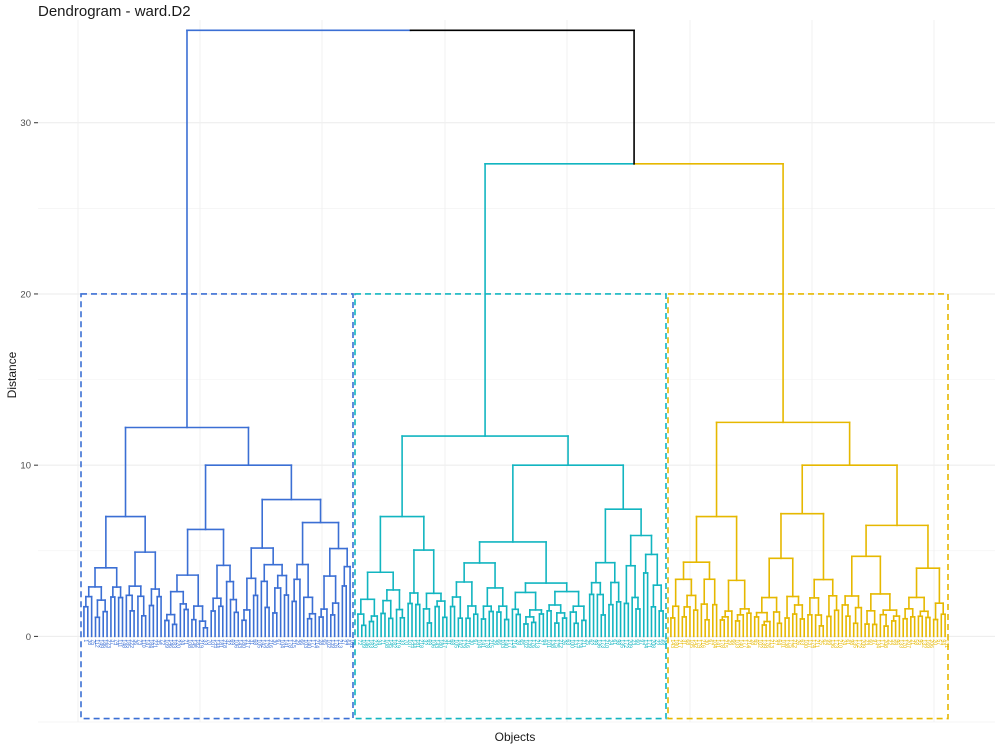 The image size is (1000, 750). What do you see at coordinates (847, 642) in the screenshot?
I see `leaf-label: 61` at bounding box center [847, 642].